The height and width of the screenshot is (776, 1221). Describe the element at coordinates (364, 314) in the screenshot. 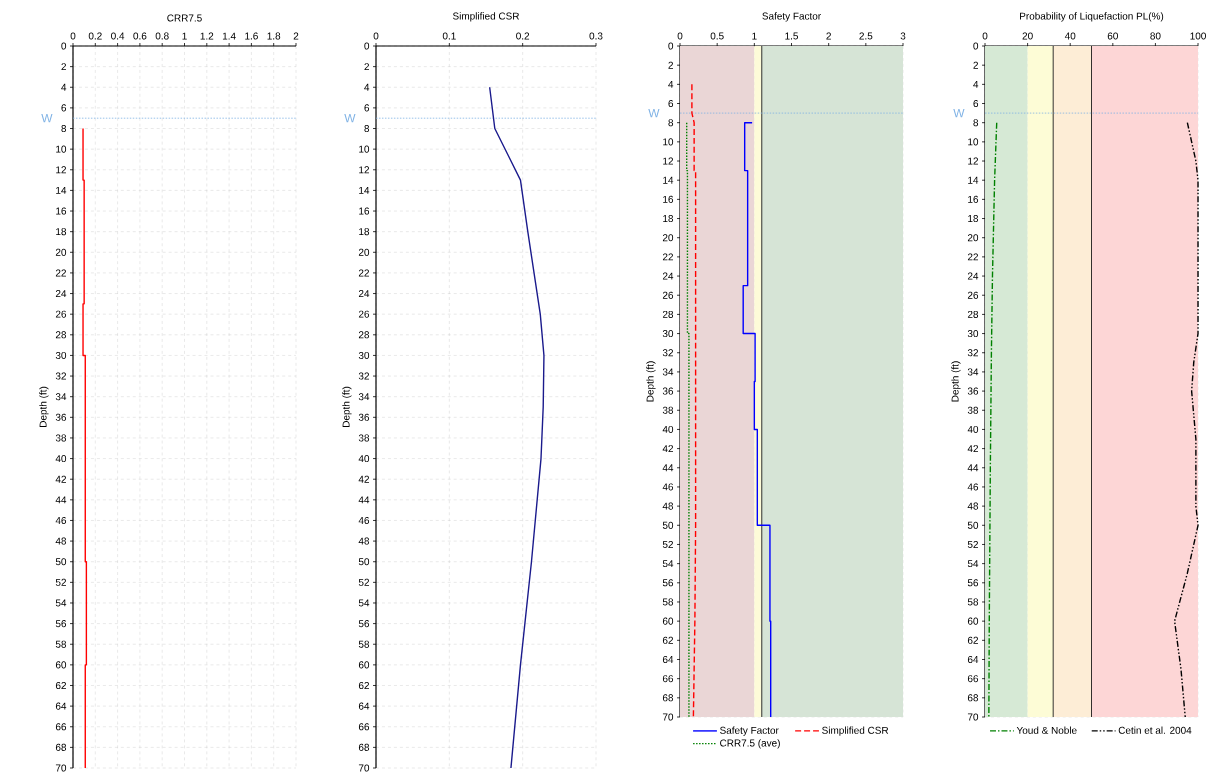

I see `y-tick-label: 26` at that location.